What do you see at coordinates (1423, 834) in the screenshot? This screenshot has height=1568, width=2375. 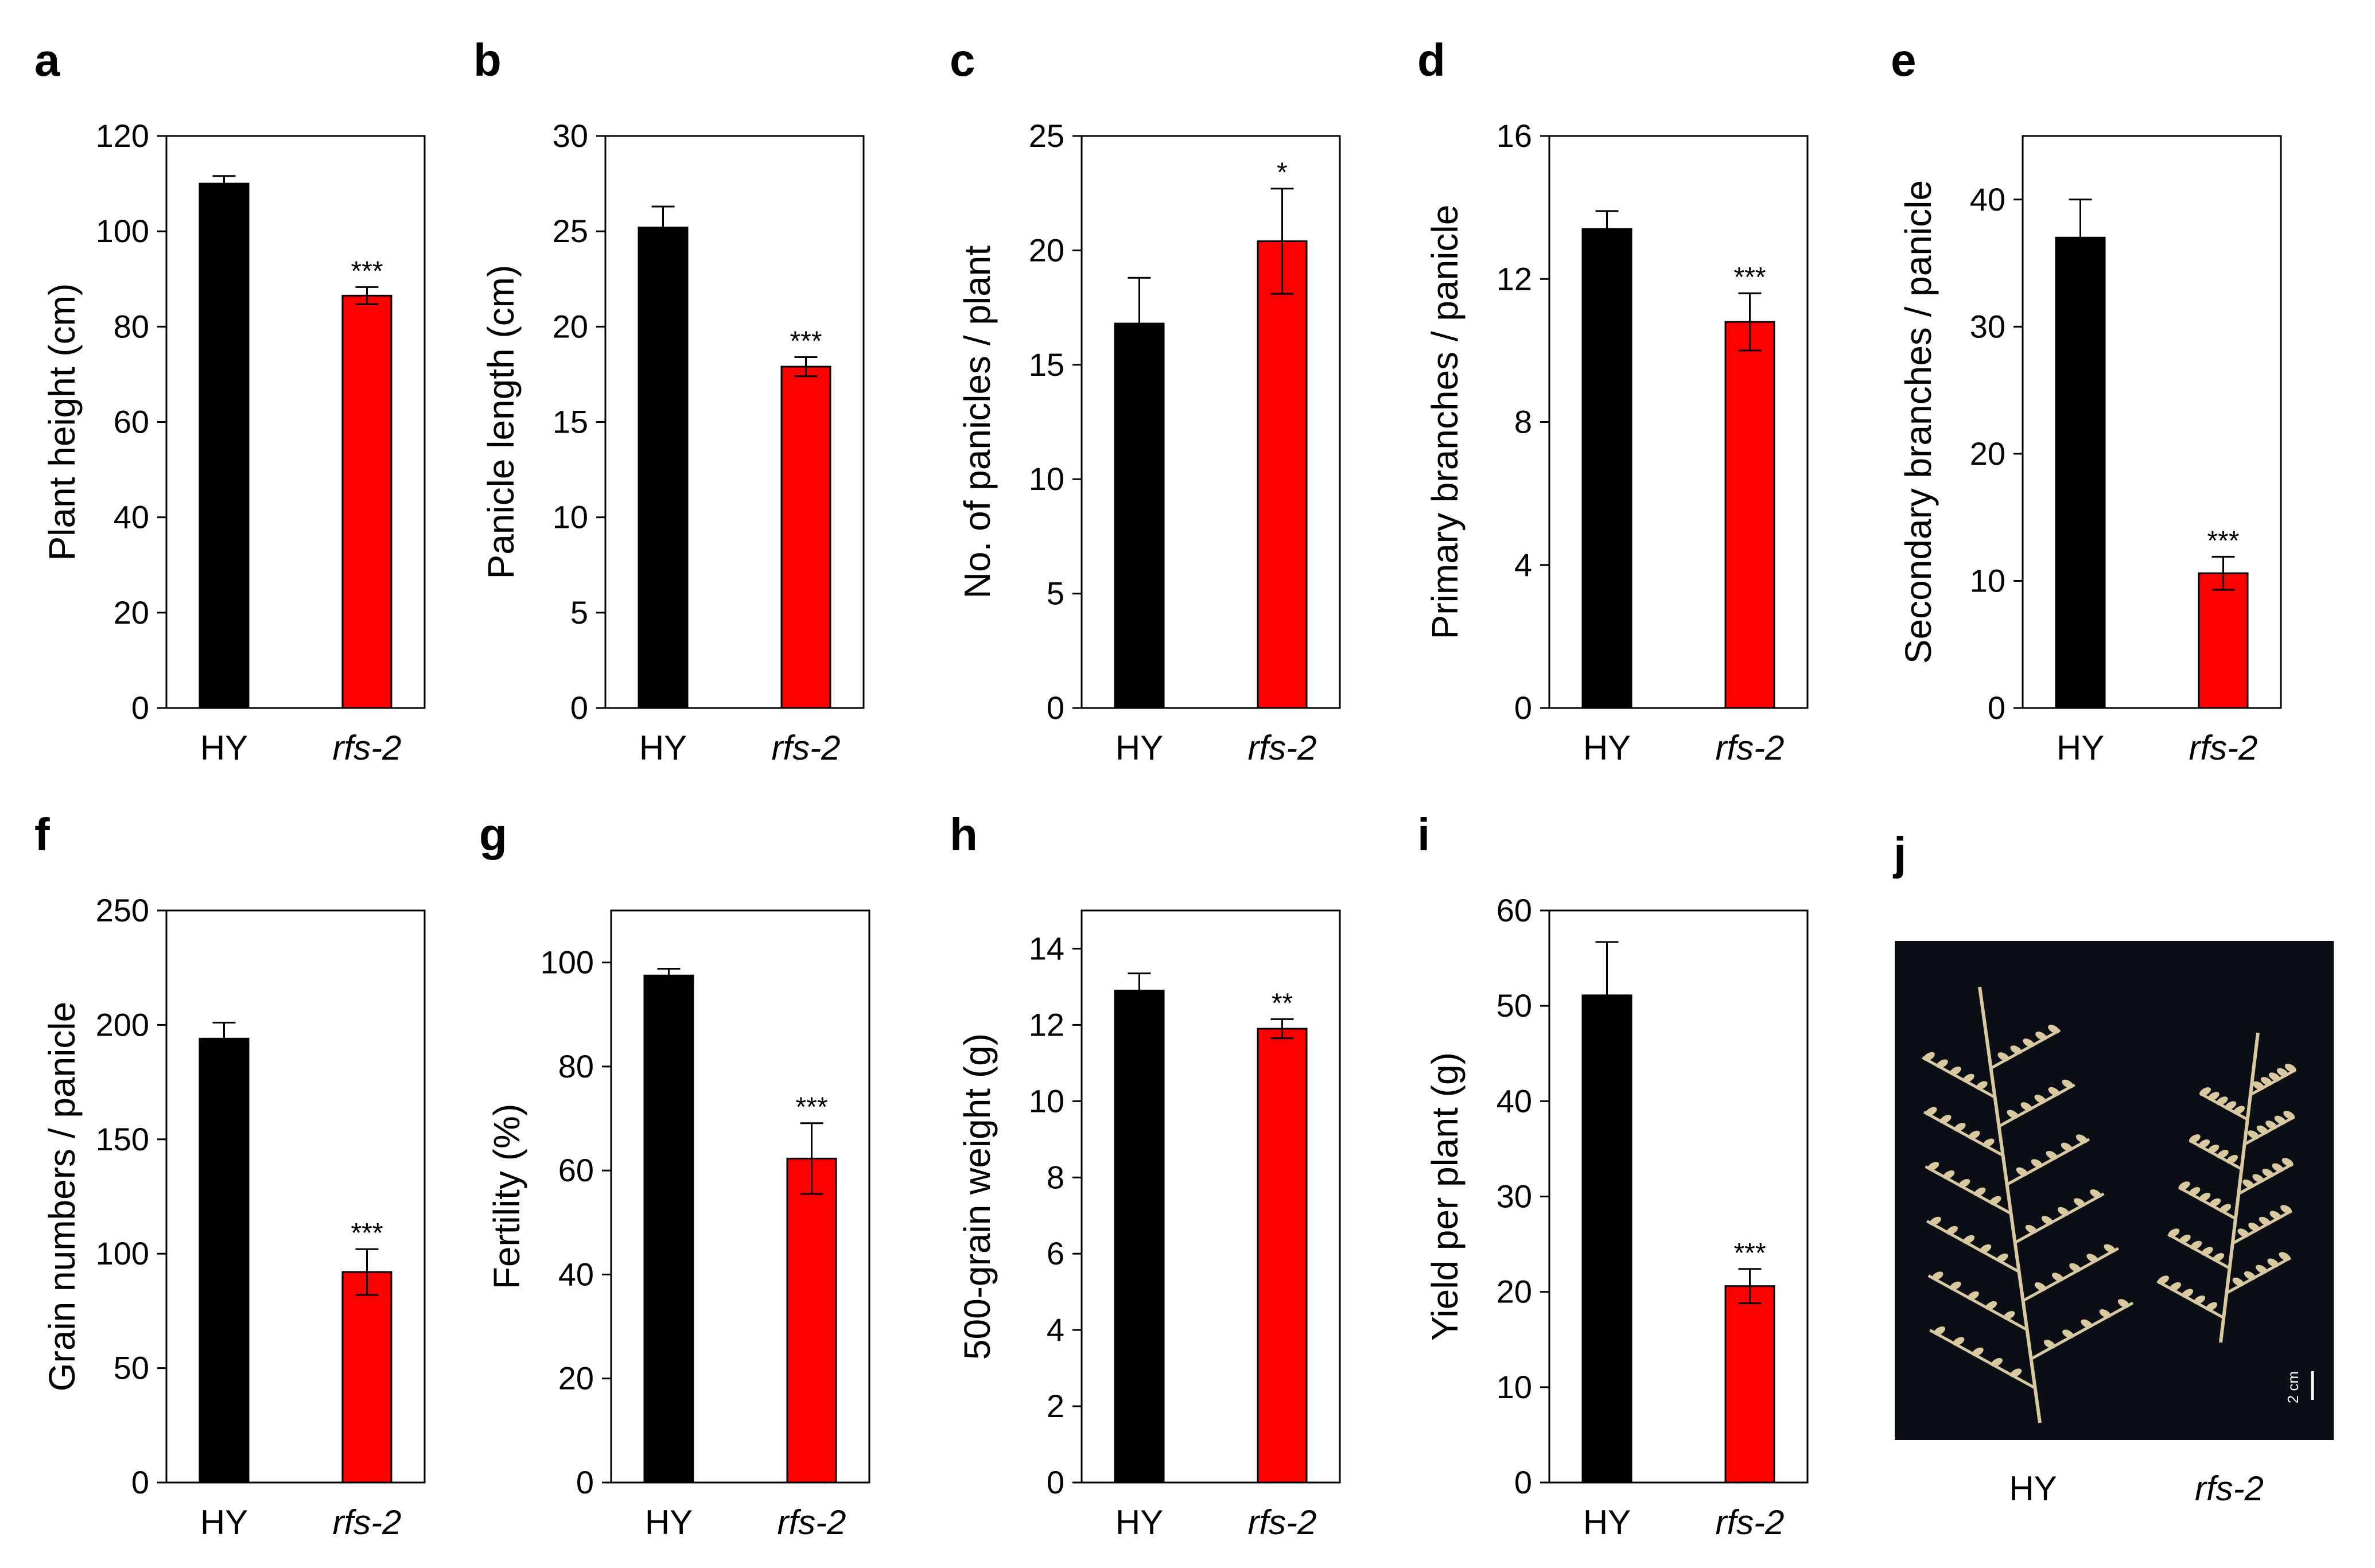 I see `panel-letter-i: i` at bounding box center [1423, 834].